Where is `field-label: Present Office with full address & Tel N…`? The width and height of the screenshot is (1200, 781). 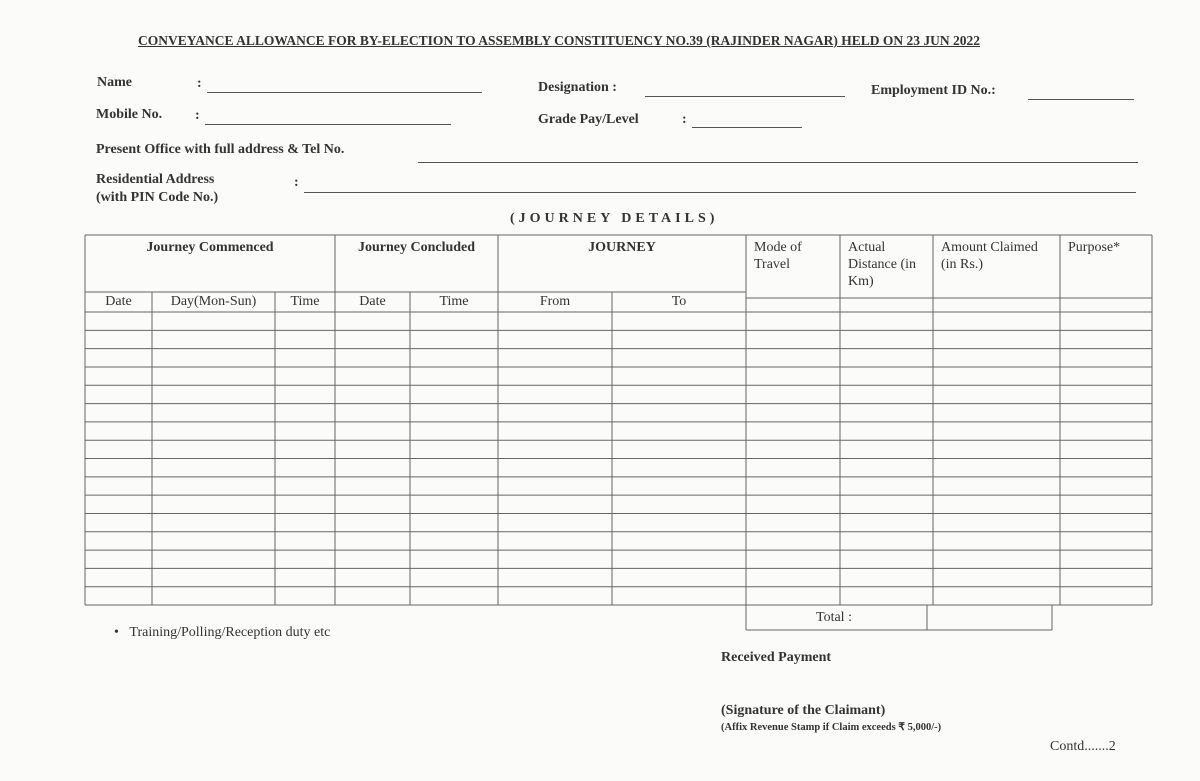 field-label: Present Office with full address & Tel N… is located at coordinates (220, 149).